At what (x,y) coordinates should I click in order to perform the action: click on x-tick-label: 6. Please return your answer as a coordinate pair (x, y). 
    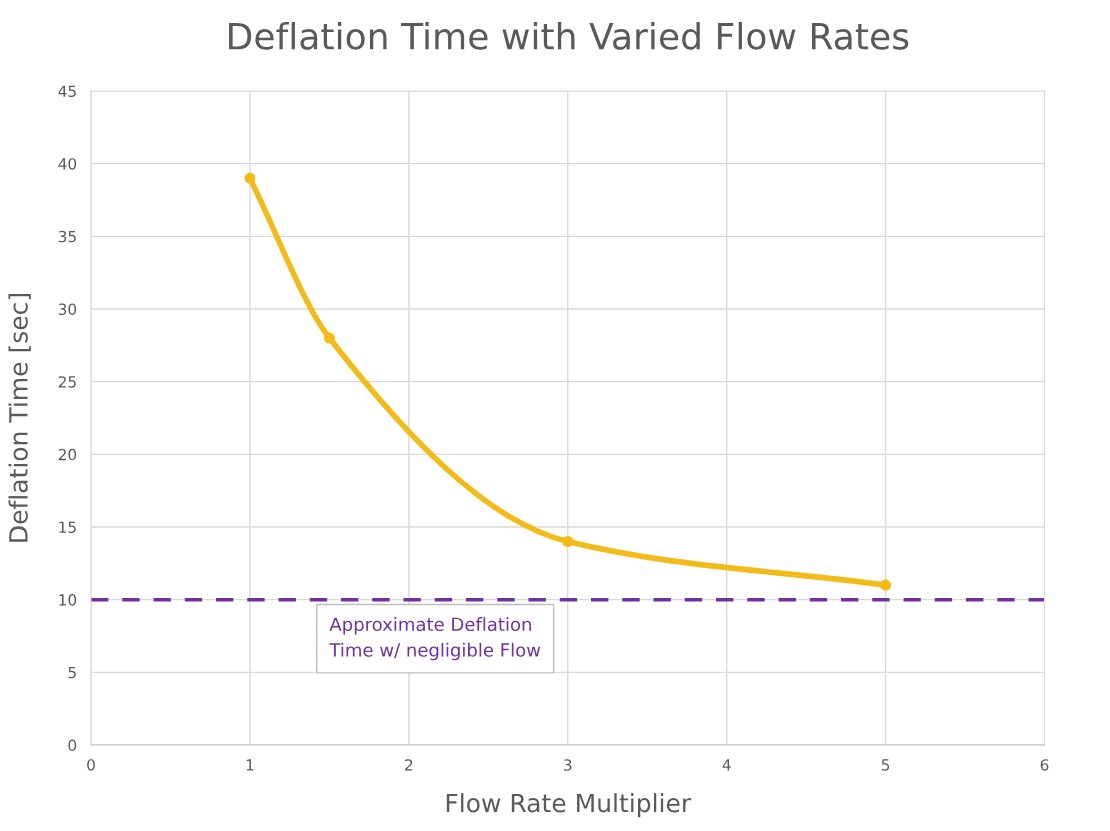
    Looking at the image, I should click on (1044, 765).